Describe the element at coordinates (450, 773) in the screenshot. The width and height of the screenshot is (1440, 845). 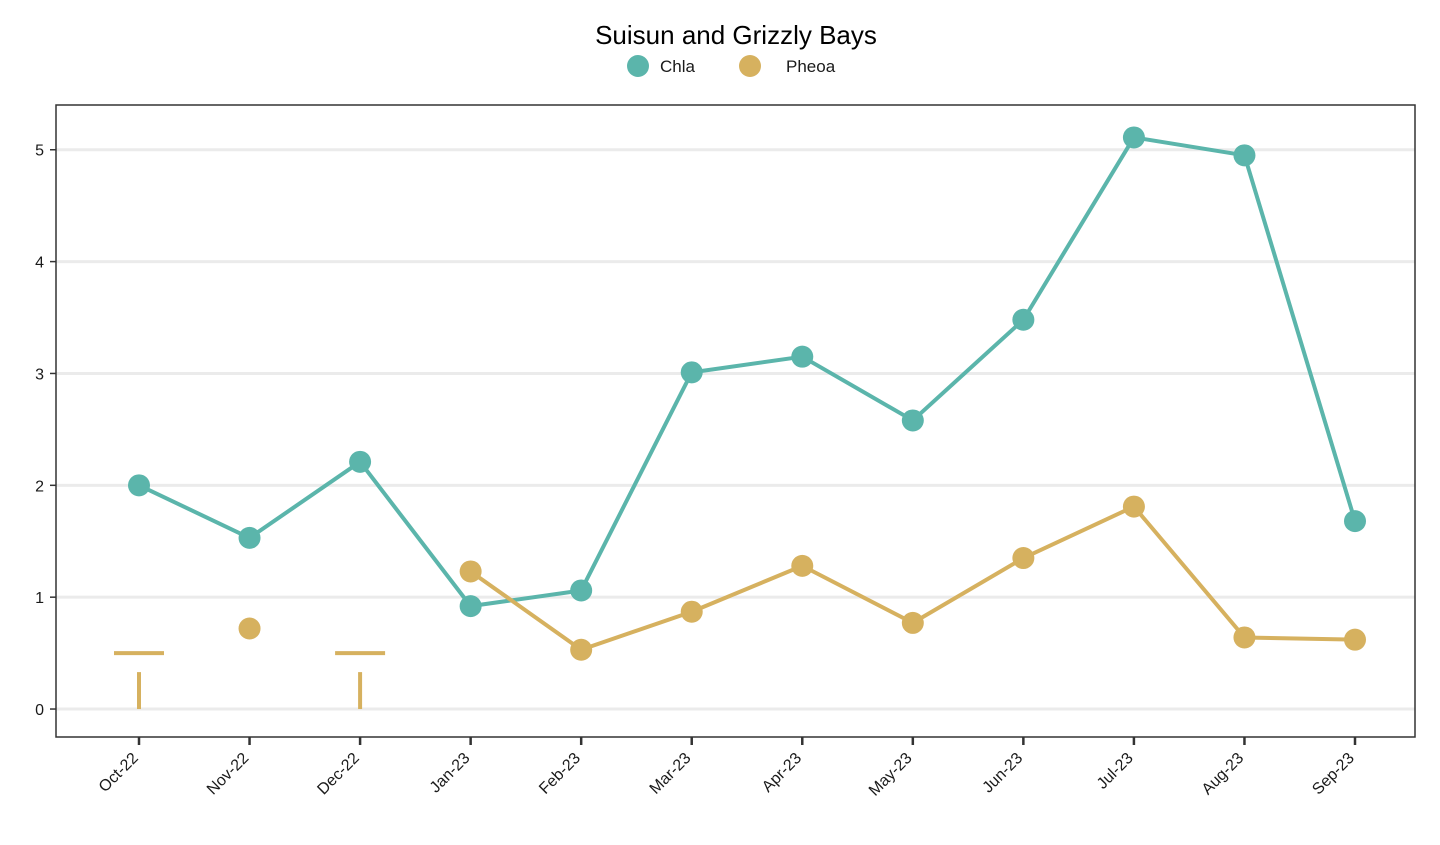
I see `x-tick-label: Jan-23` at that location.